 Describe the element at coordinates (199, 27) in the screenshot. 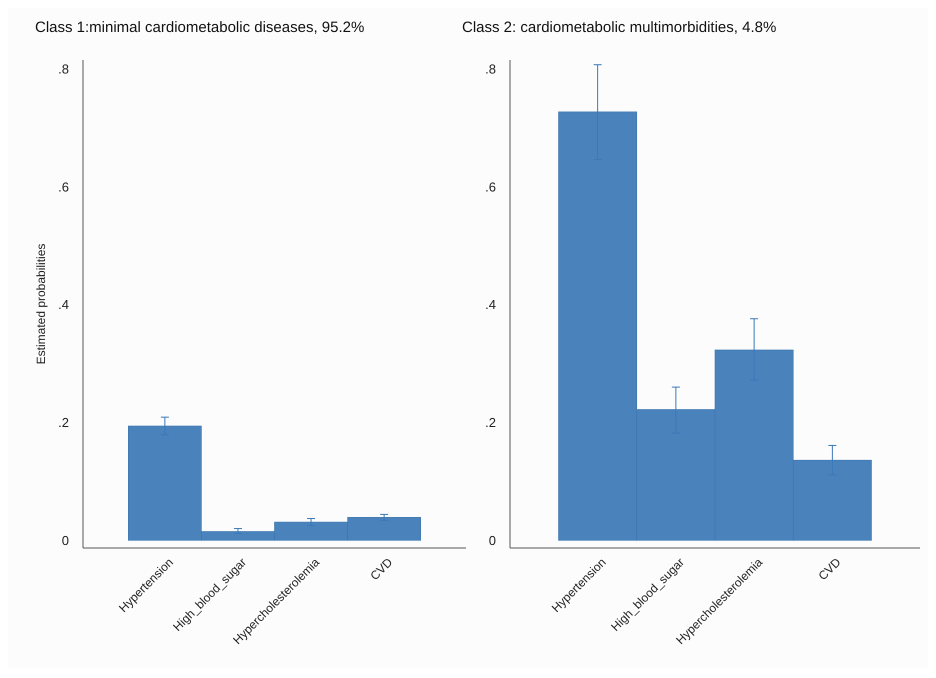

I see `chart-title: Class 1:minimal cardiometabolic diseases, 95.2%` at that location.